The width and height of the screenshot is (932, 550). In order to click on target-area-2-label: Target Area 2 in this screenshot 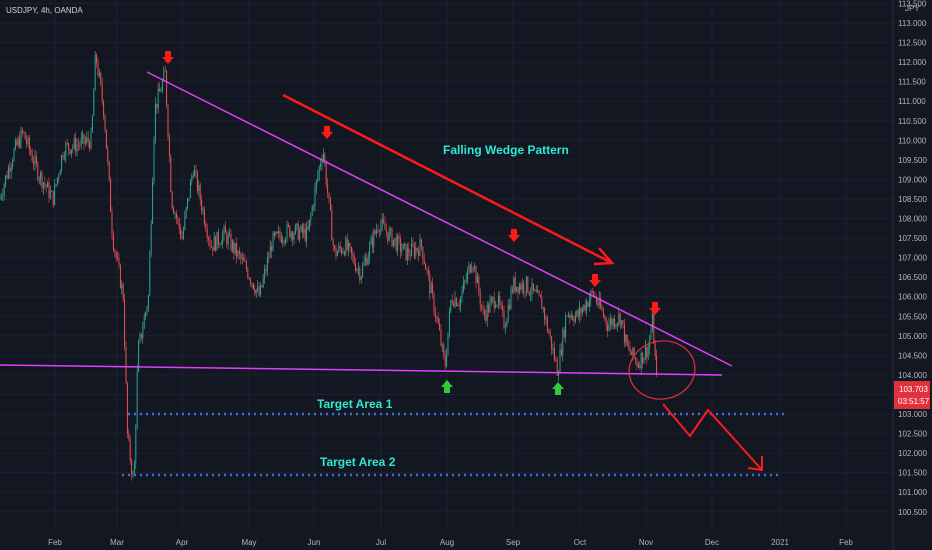, I will do `click(358, 462)`.